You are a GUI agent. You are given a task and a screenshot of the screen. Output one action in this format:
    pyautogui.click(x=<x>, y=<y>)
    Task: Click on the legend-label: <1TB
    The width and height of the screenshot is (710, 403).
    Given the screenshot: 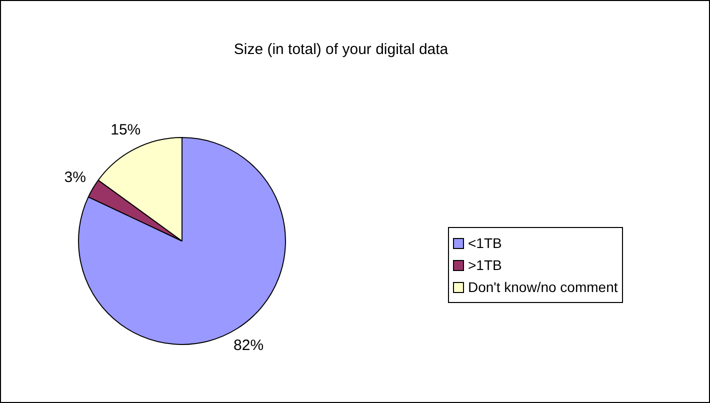 What is the action you would take?
    pyautogui.click(x=485, y=243)
    